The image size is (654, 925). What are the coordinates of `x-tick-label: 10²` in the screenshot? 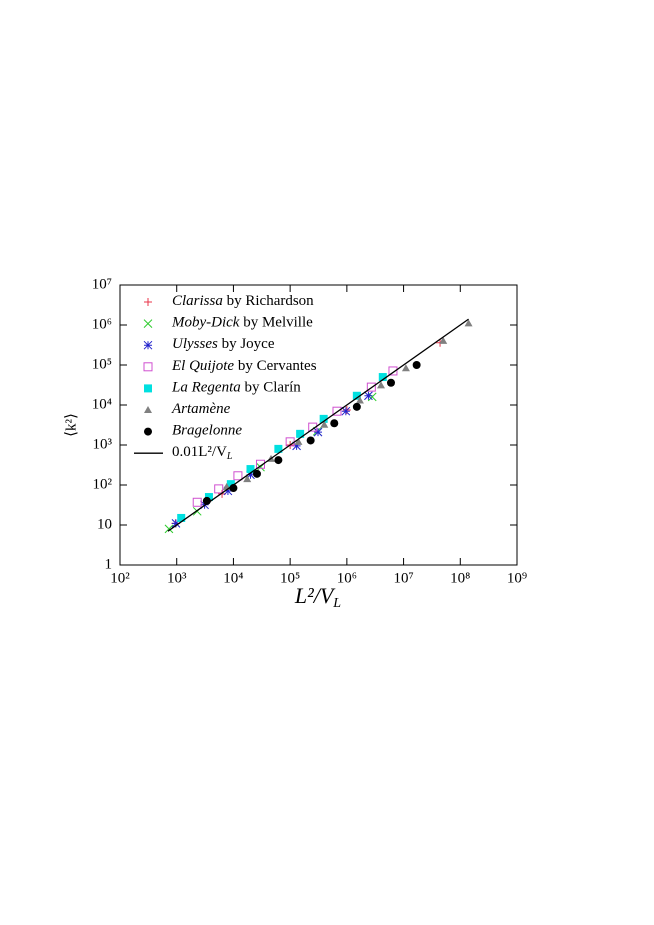 It's located at (120, 578).